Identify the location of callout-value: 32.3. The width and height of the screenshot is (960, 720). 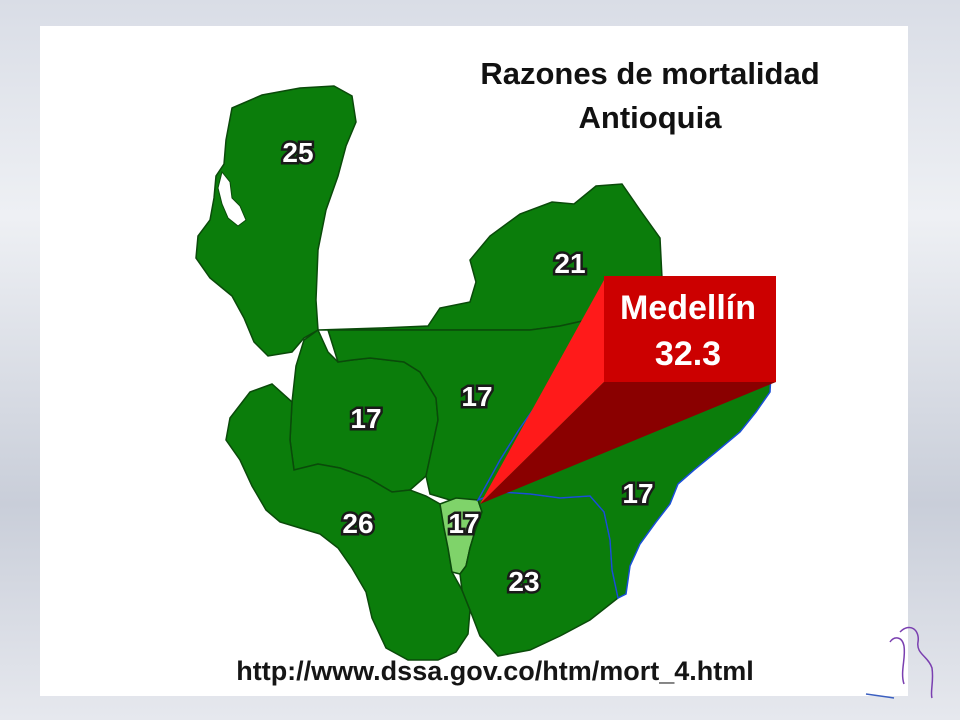
(688, 354).